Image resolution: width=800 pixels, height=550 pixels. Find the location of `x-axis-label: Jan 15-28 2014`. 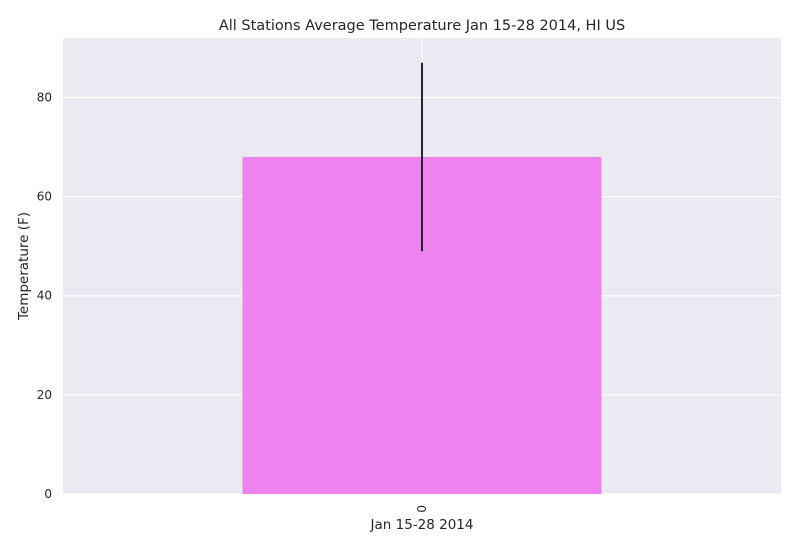

x-axis-label: Jan 15-28 2014 is located at coordinates (422, 525).